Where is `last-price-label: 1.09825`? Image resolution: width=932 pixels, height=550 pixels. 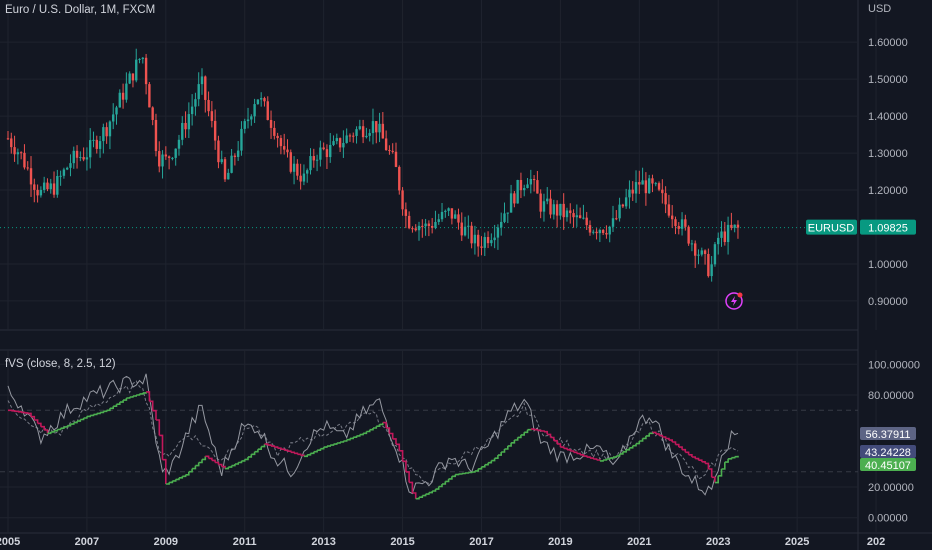
last-price-label: 1.09825 is located at coordinates (888, 229).